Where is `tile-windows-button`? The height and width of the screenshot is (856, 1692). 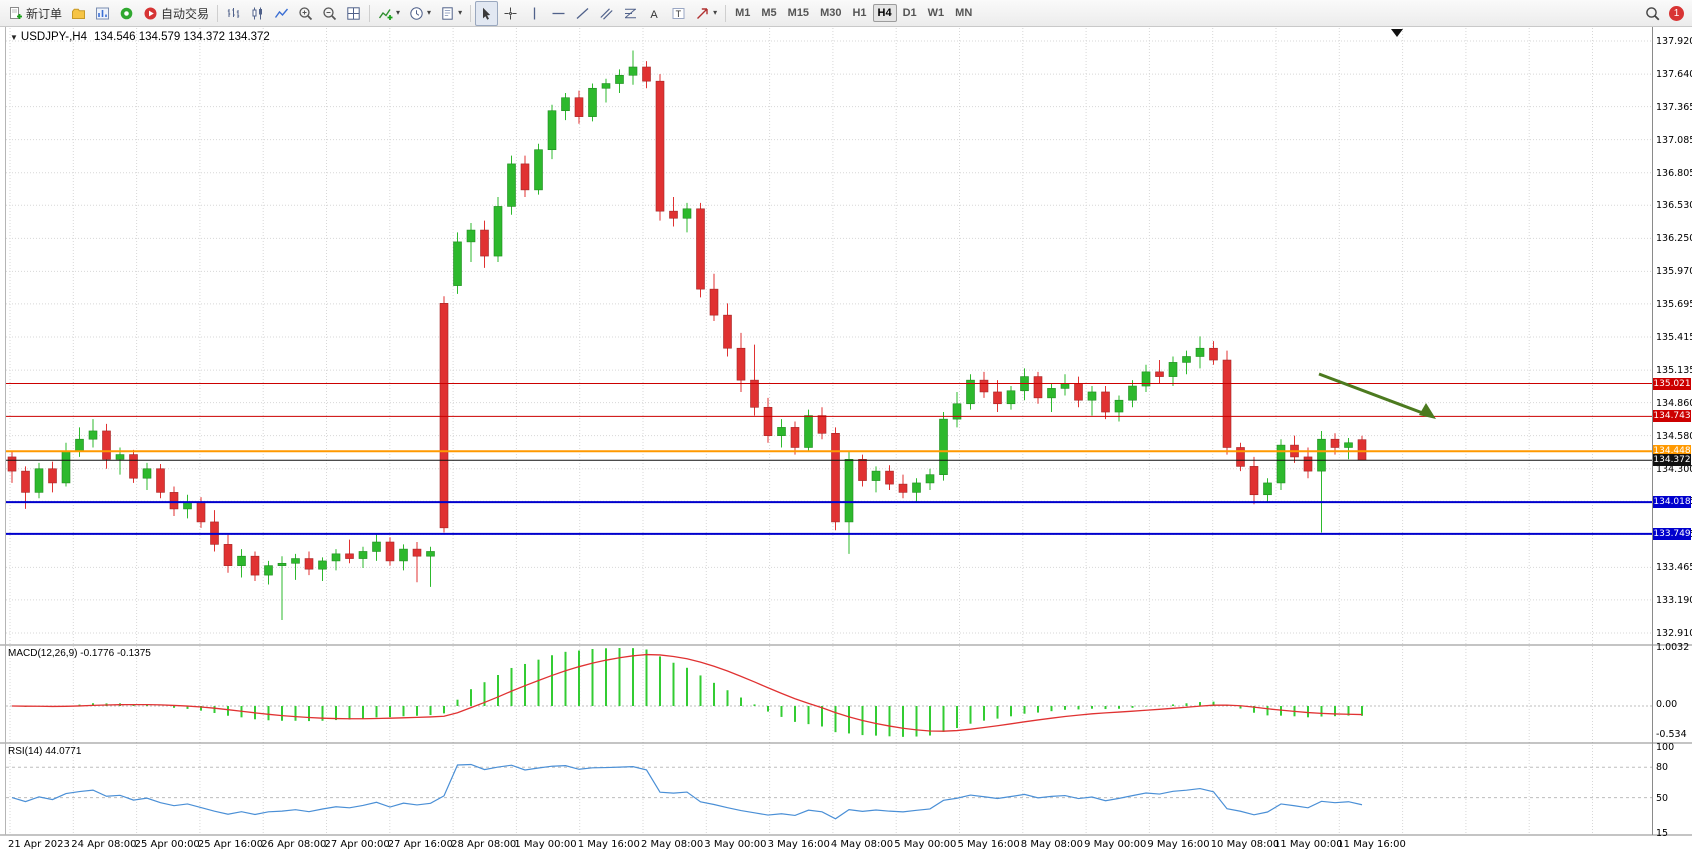
tile-windows-button is located at coordinates (353, 13).